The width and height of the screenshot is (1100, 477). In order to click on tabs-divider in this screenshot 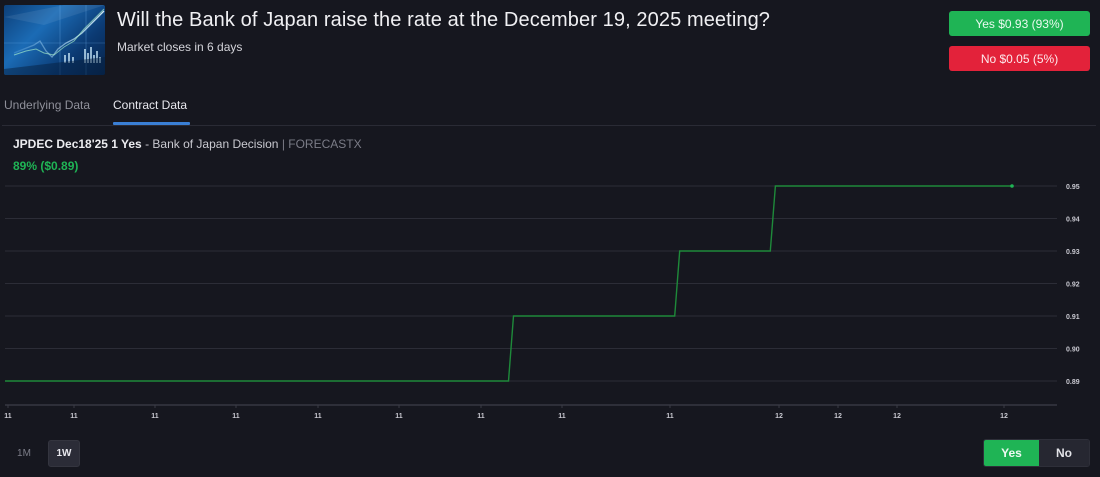, I will do `click(549, 125)`.